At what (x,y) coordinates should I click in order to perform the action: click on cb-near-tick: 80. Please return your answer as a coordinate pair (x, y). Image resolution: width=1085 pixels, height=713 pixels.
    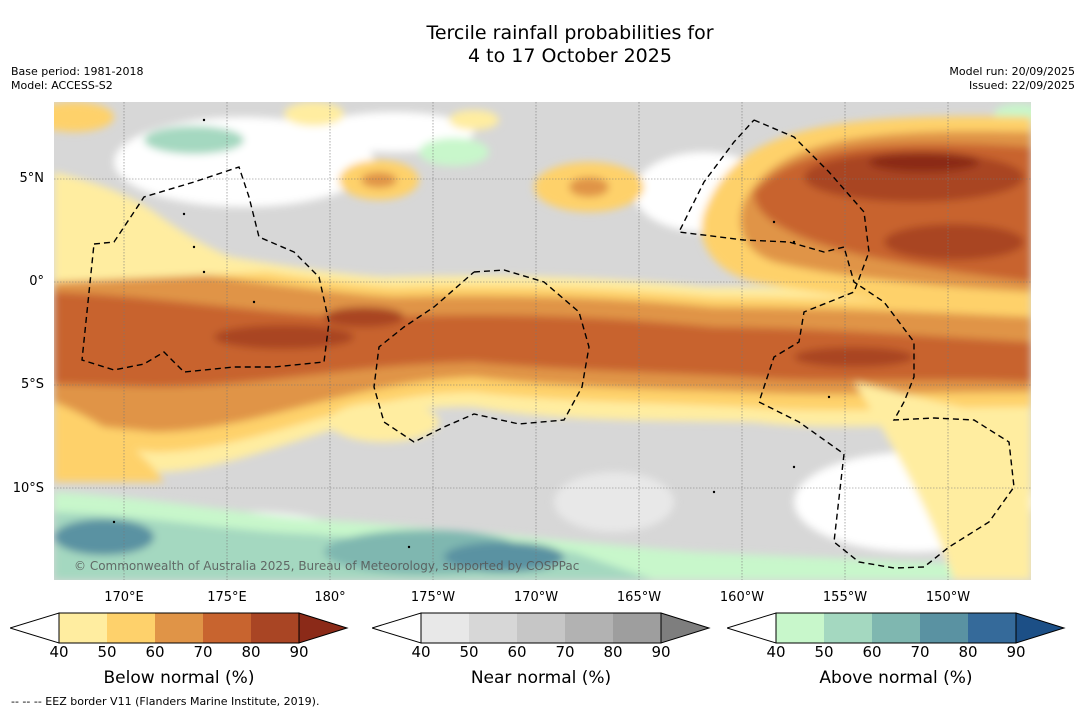
    Looking at the image, I should click on (613, 652).